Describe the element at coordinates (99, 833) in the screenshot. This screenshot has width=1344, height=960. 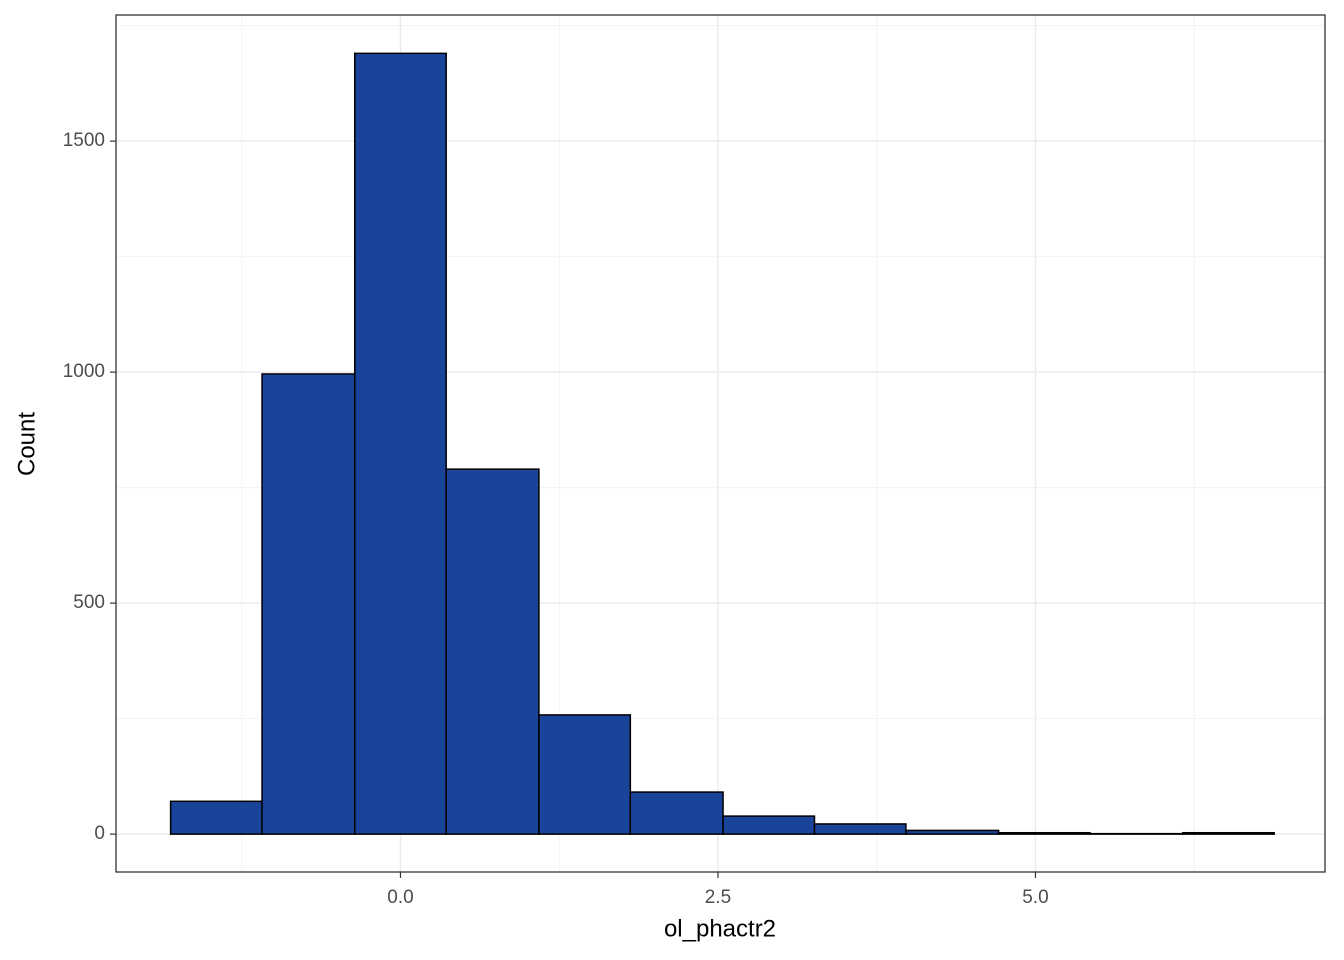
I see `y-tick-label: 0` at that location.